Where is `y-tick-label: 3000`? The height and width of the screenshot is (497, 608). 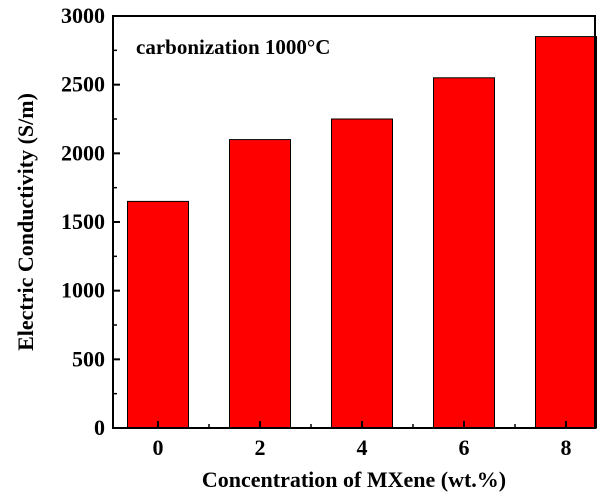
y-tick-label: 3000 is located at coordinates (83, 15).